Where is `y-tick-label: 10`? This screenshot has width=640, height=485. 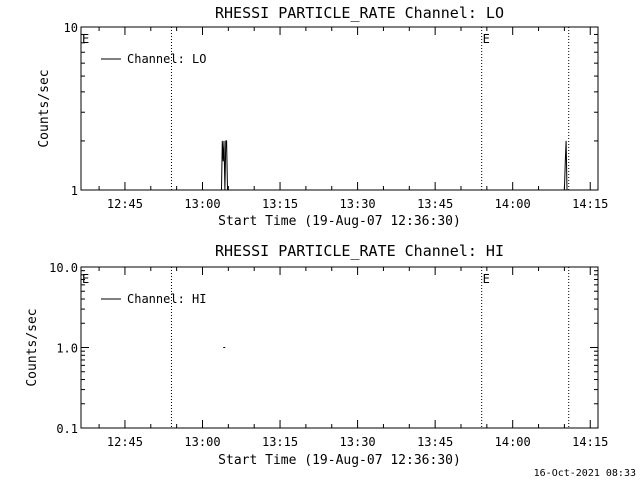 y-tick-label: 10 is located at coordinates (71, 28).